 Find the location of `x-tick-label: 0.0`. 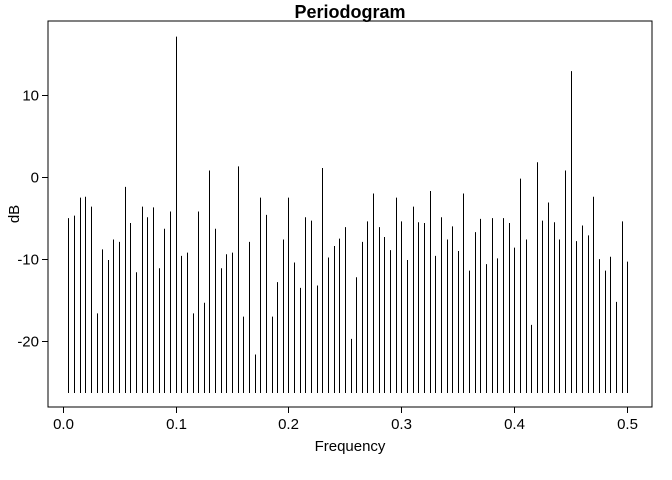

x-tick-label: 0.0 is located at coordinates (63, 424).